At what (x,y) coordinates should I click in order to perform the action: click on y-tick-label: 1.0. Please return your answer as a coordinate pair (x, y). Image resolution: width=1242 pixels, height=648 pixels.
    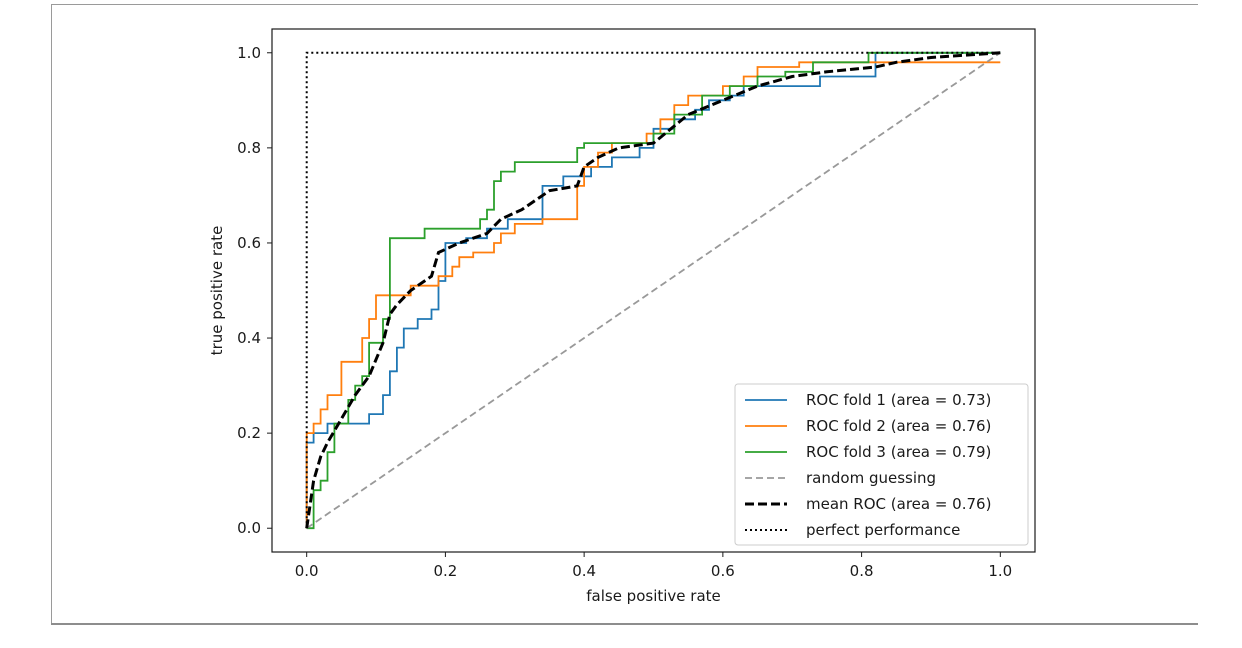
    Looking at the image, I should click on (249, 53).